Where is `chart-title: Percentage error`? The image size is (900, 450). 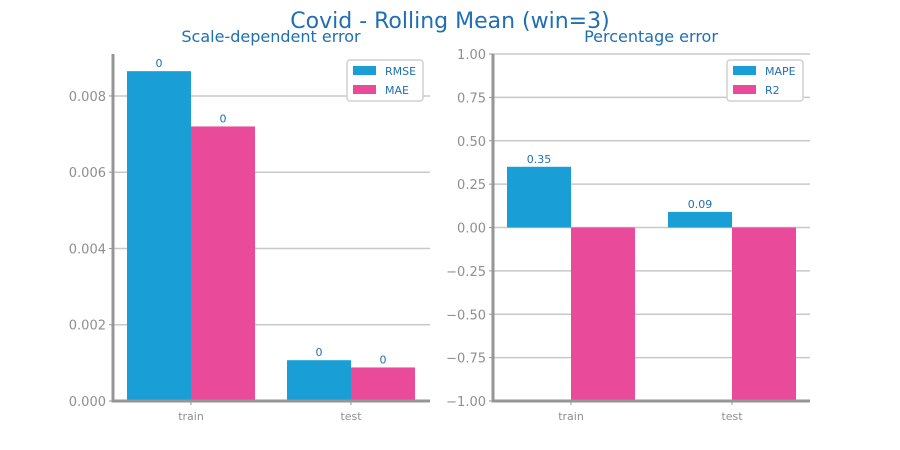
chart-title: Percentage error is located at coordinates (651, 36).